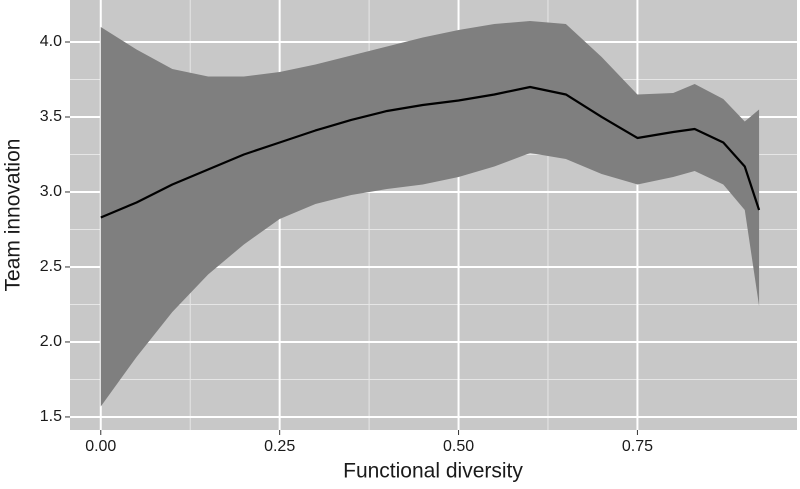 The image size is (800, 489). What do you see at coordinates (433, 471) in the screenshot?
I see `x-axis-title: Functional diversity` at bounding box center [433, 471].